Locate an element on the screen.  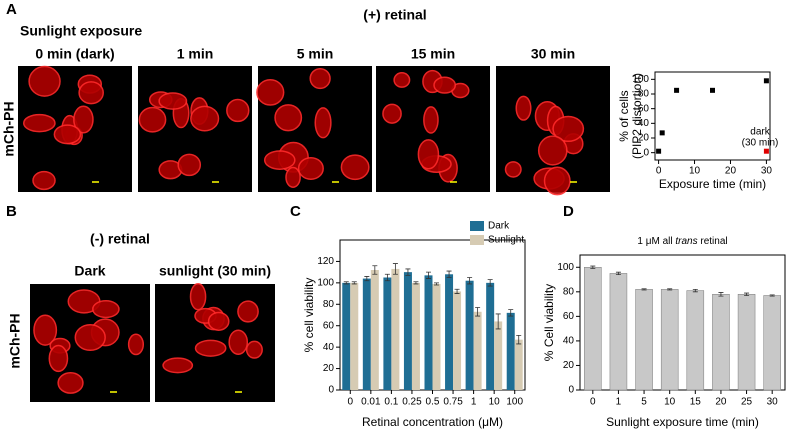
title-part: retinal is located at coordinates (713, 241).